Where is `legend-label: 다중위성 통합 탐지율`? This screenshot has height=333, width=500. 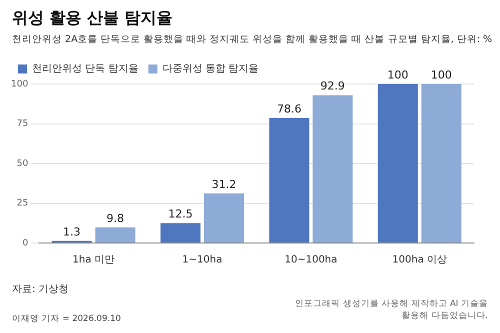 legend-label: 다중위성 통합 탐지율 is located at coordinates (210, 69).